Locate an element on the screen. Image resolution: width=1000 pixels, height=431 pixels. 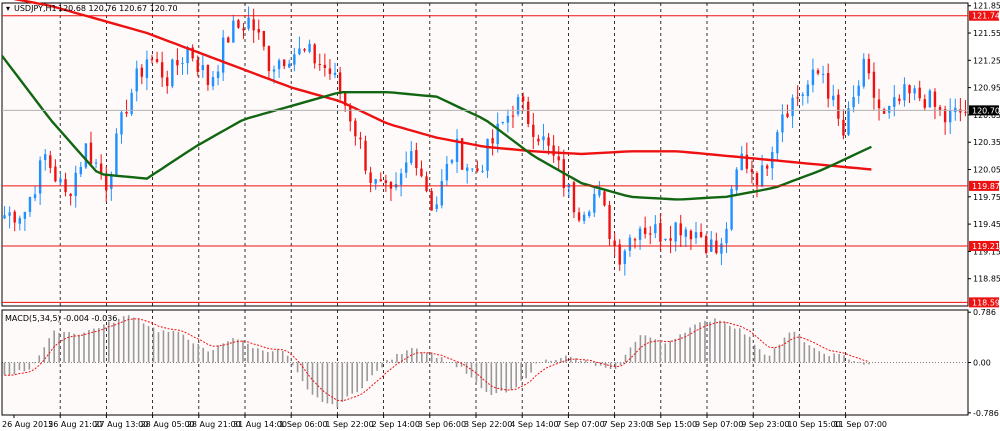
x-tick-label: 1 Sep 22:00 is located at coordinates (349, 424).